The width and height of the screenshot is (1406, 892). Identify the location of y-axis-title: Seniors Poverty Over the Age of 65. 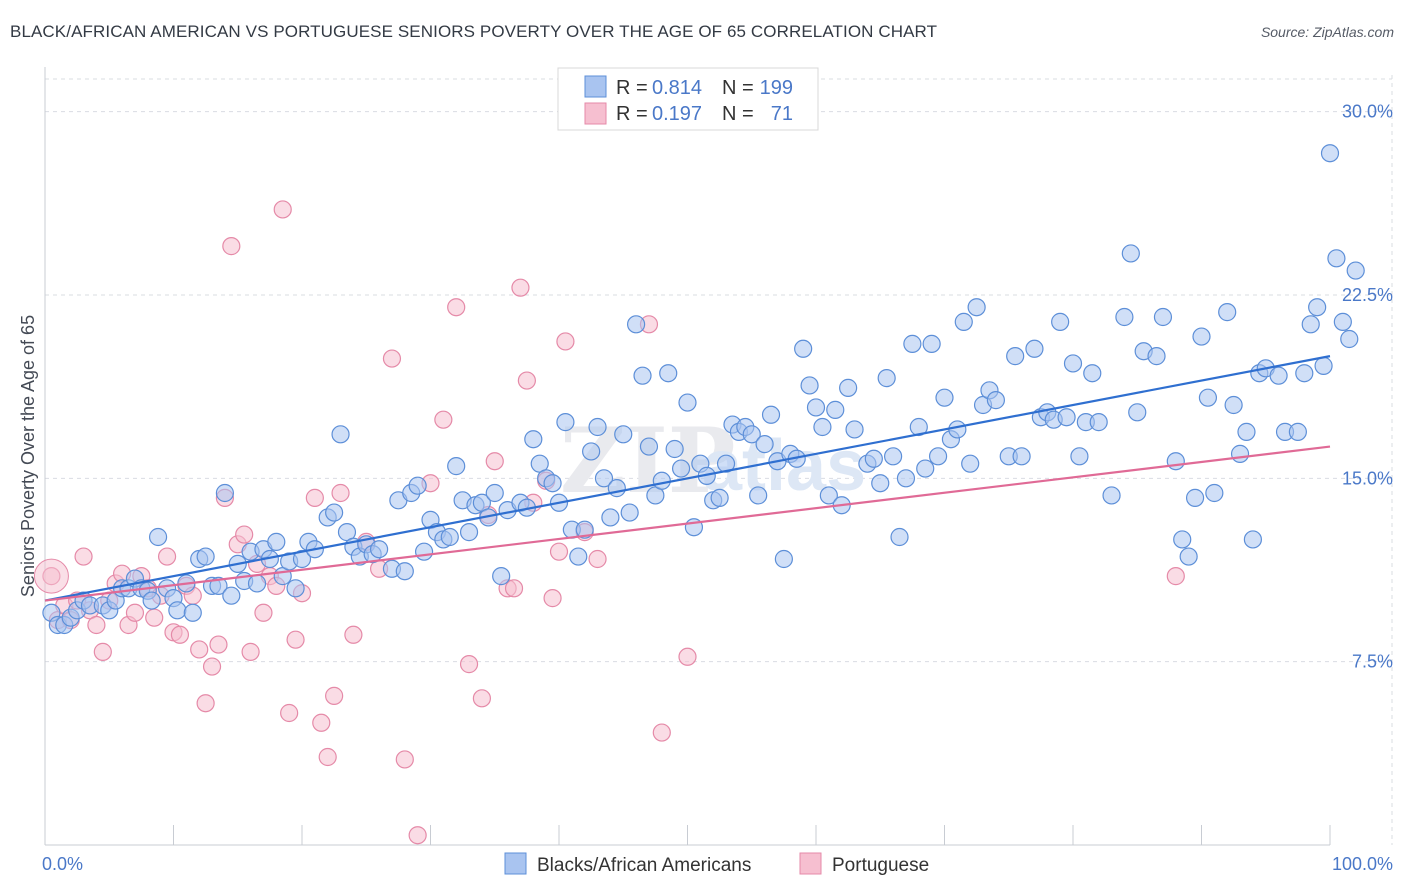
(28, 456).